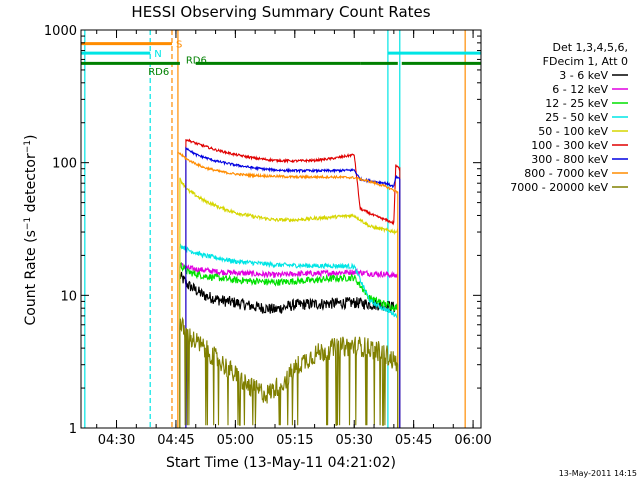  What do you see at coordinates (157, 54) in the screenshot?
I see `flag-label-n: N` at bounding box center [157, 54].